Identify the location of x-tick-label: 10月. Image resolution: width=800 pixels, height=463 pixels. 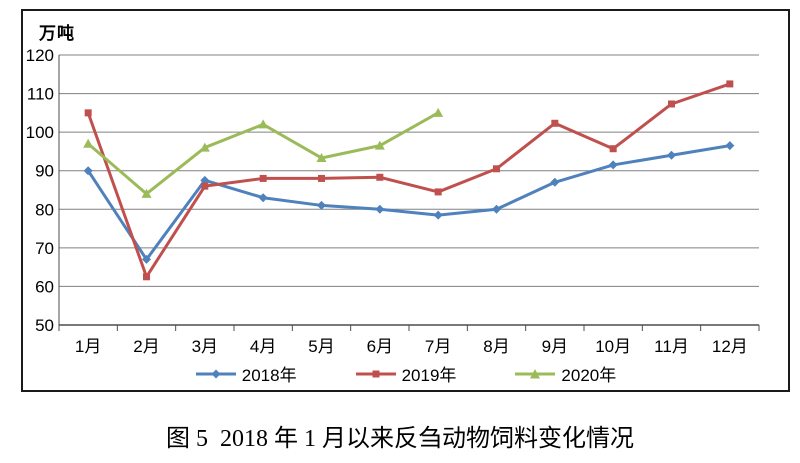
(613, 346).